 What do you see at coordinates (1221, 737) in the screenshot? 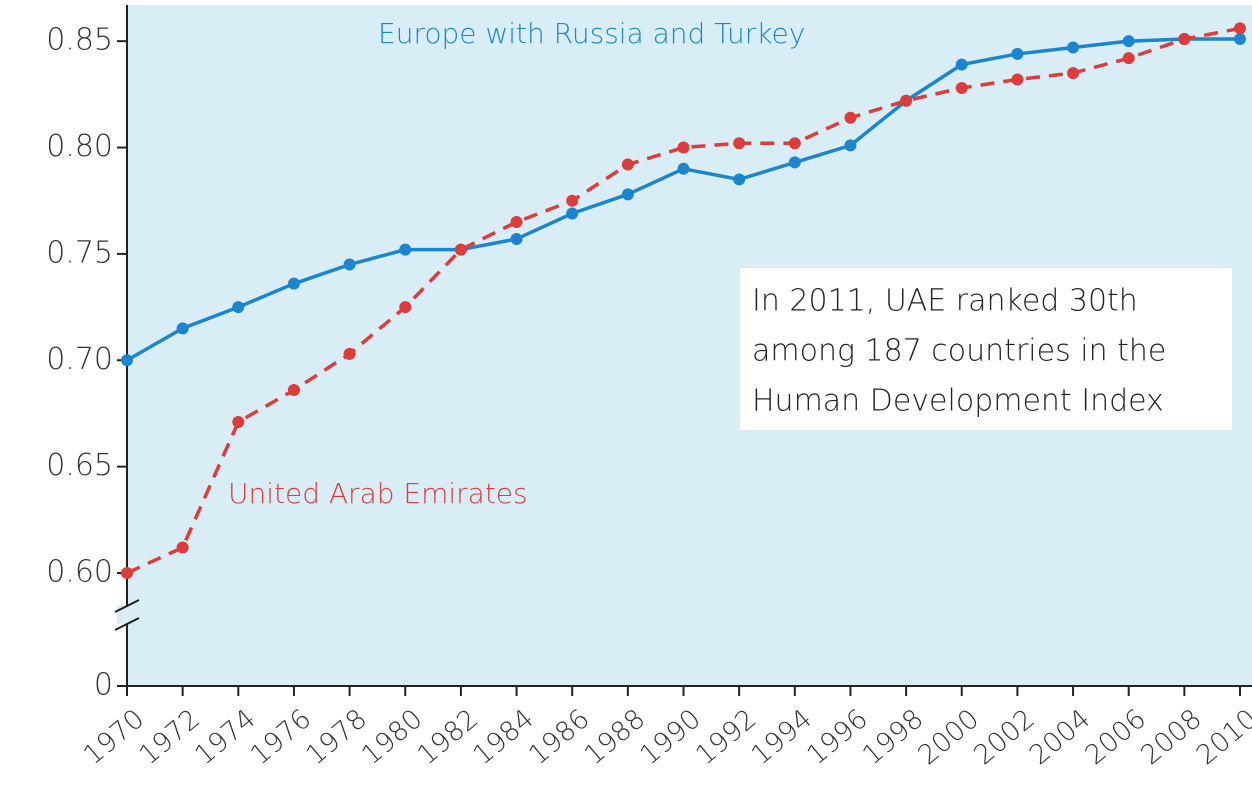
I see `x-tick-label: 2010` at bounding box center [1221, 737].